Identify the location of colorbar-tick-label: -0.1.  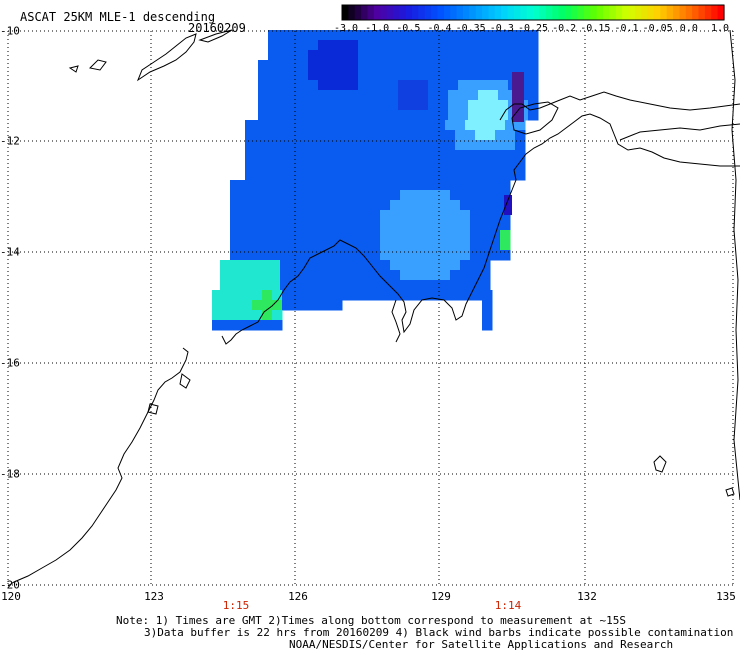
(626, 28).